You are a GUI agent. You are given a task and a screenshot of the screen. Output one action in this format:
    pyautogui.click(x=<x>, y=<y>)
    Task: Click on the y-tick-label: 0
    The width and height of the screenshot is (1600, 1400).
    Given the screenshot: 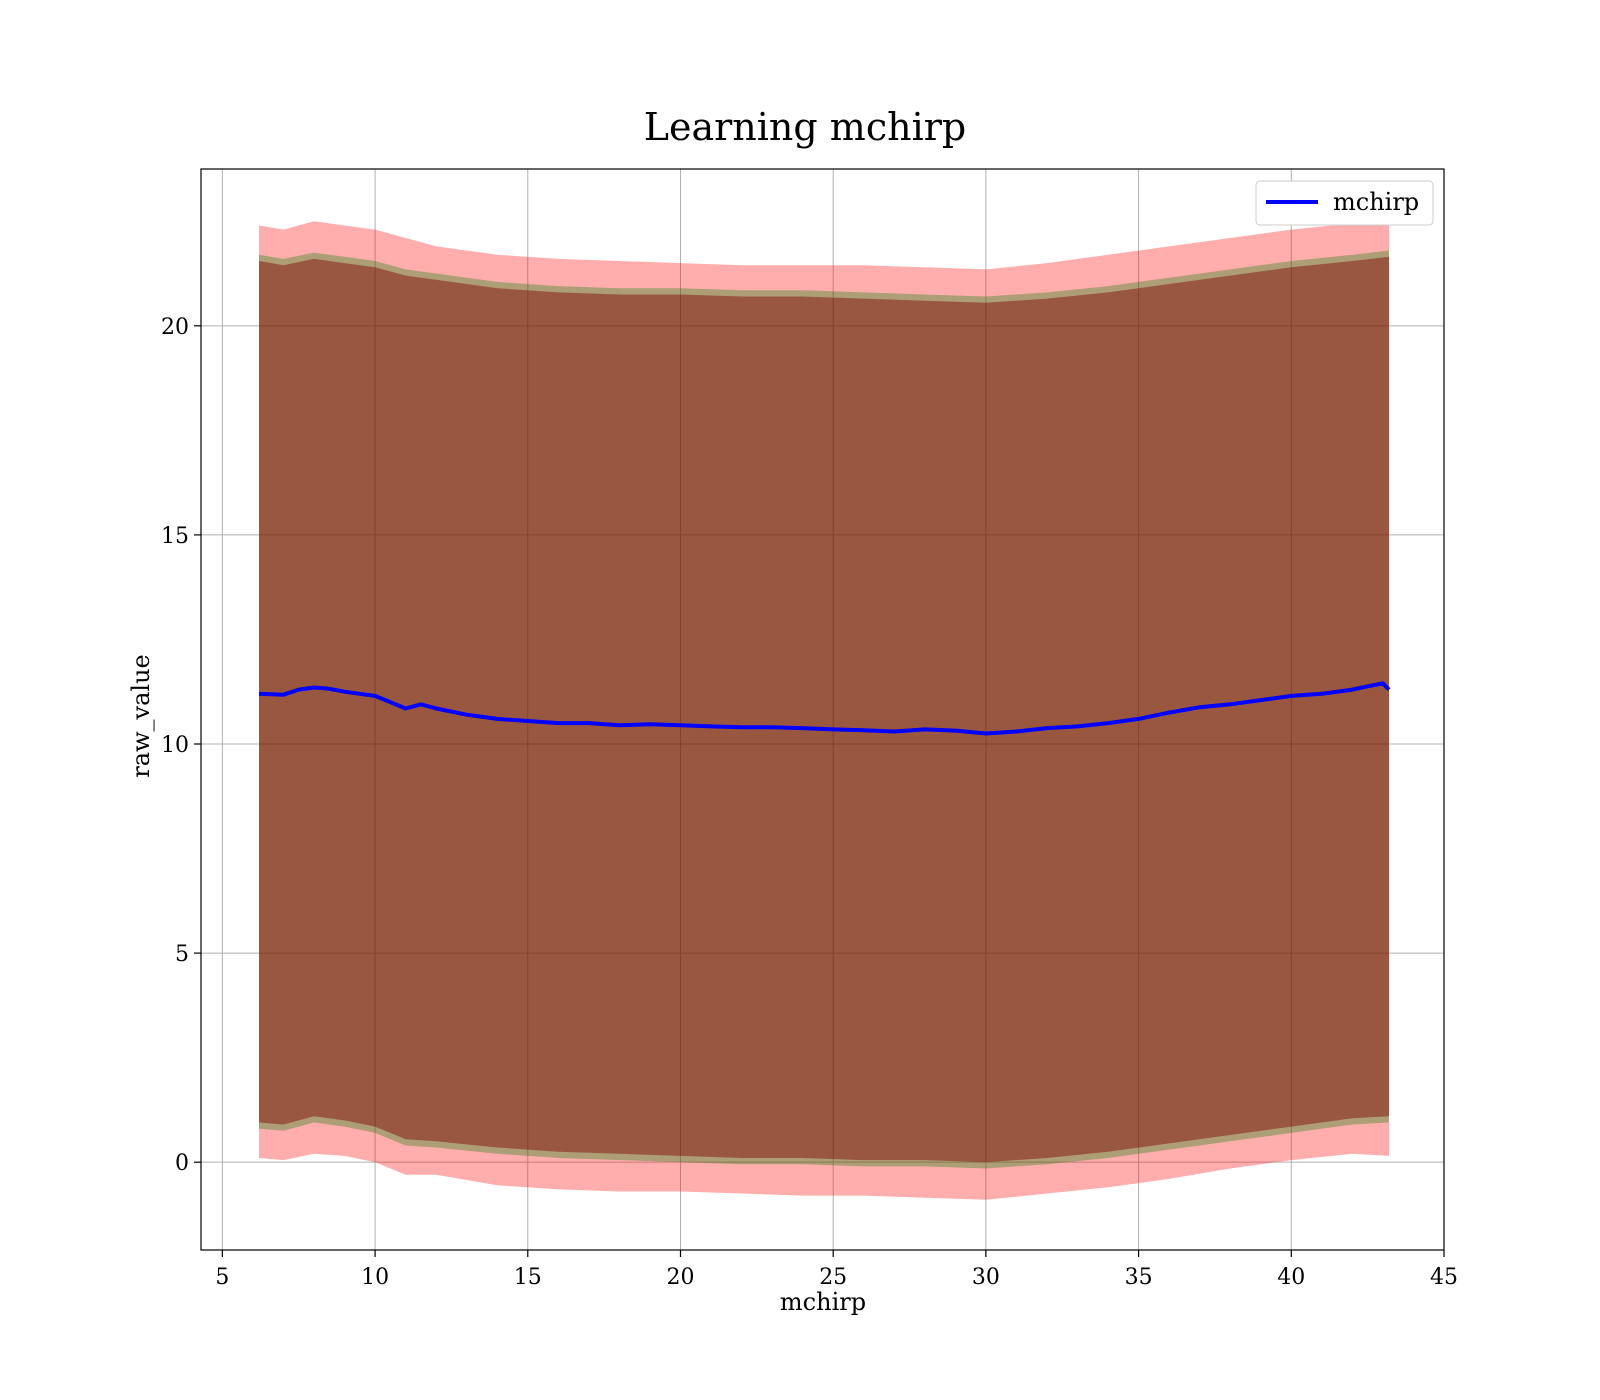 What is the action you would take?
    pyautogui.click(x=182, y=1163)
    